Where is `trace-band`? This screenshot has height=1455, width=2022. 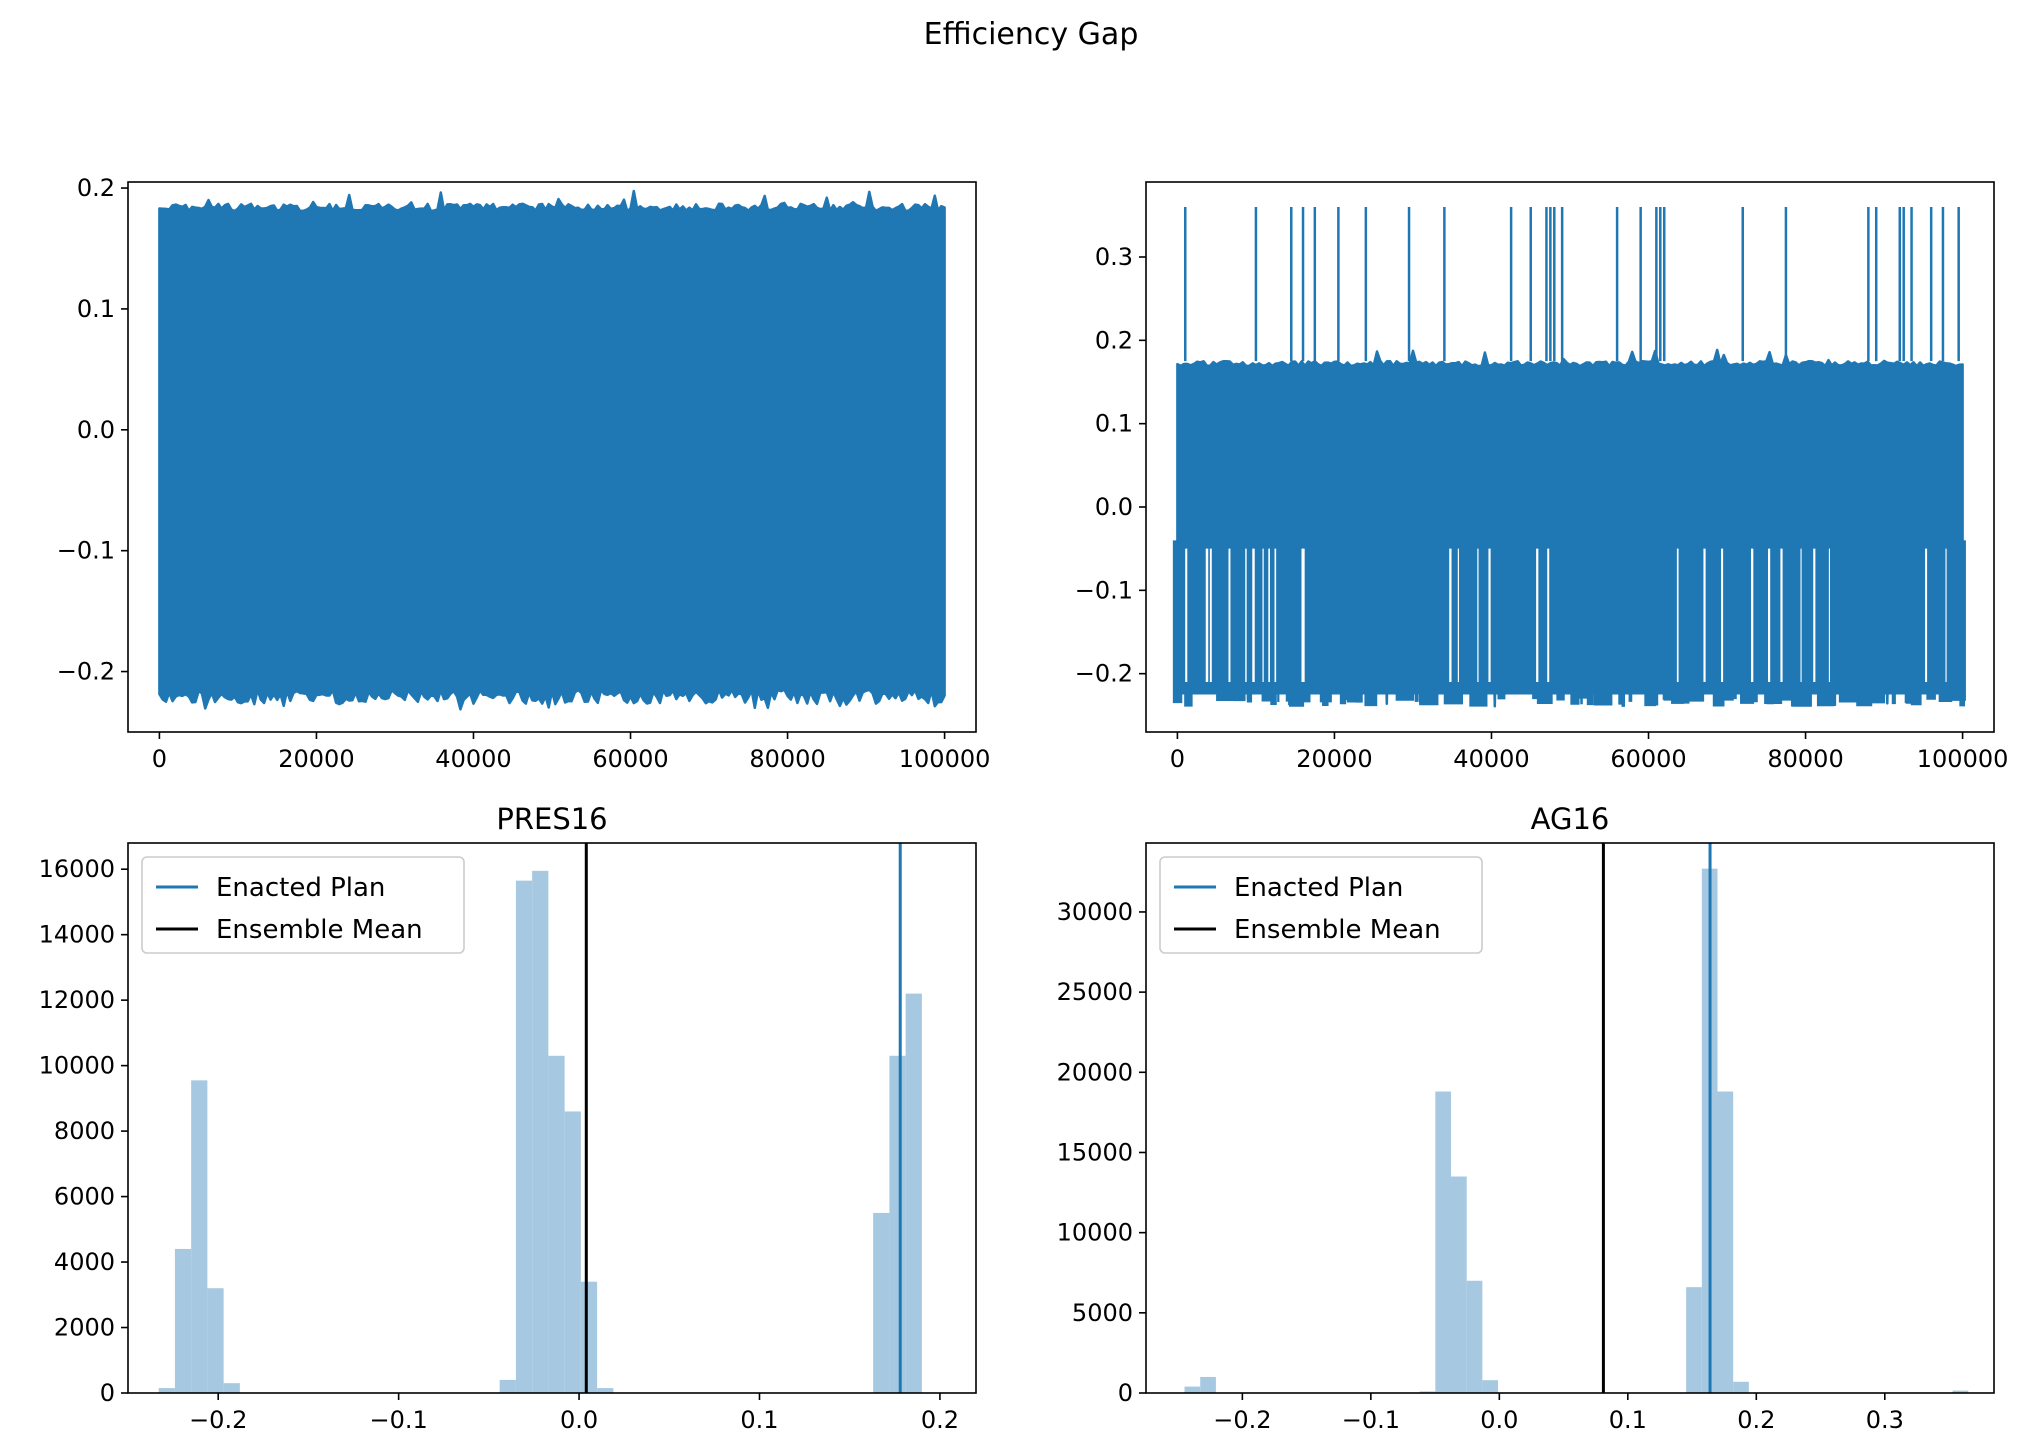
trace-band is located at coordinates (552, 450).